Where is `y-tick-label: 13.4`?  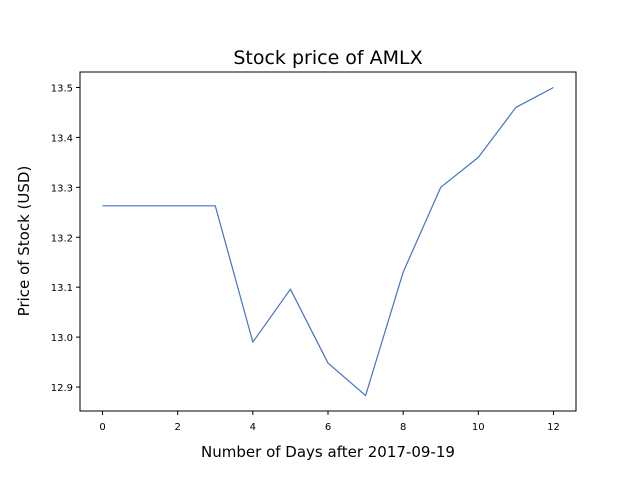 y-tick-label: 13.4 is located at coordinates (62, 138).